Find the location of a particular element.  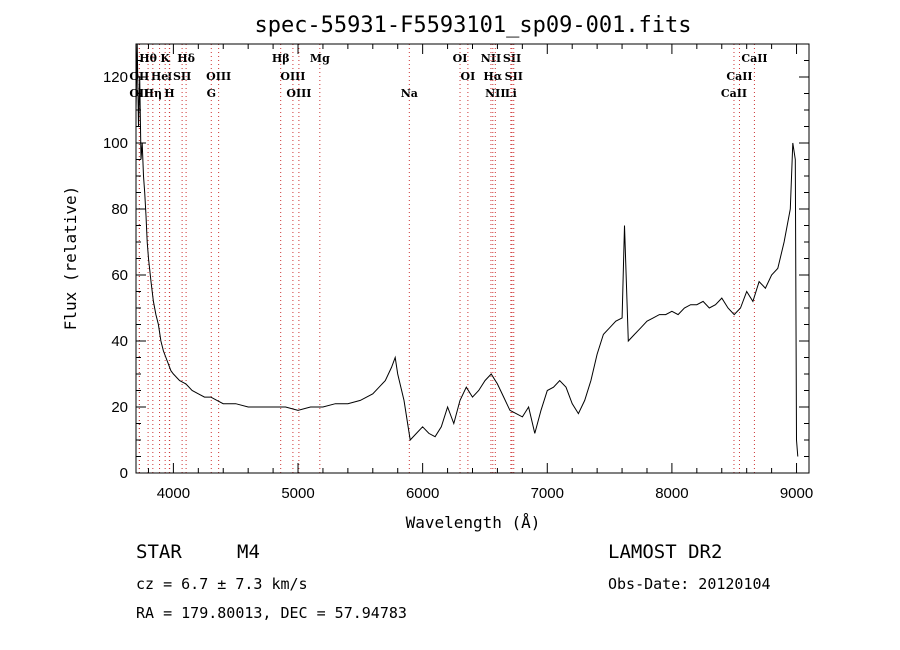

y-axis-label: Flux (relative) is located at coordinates (70, 258).